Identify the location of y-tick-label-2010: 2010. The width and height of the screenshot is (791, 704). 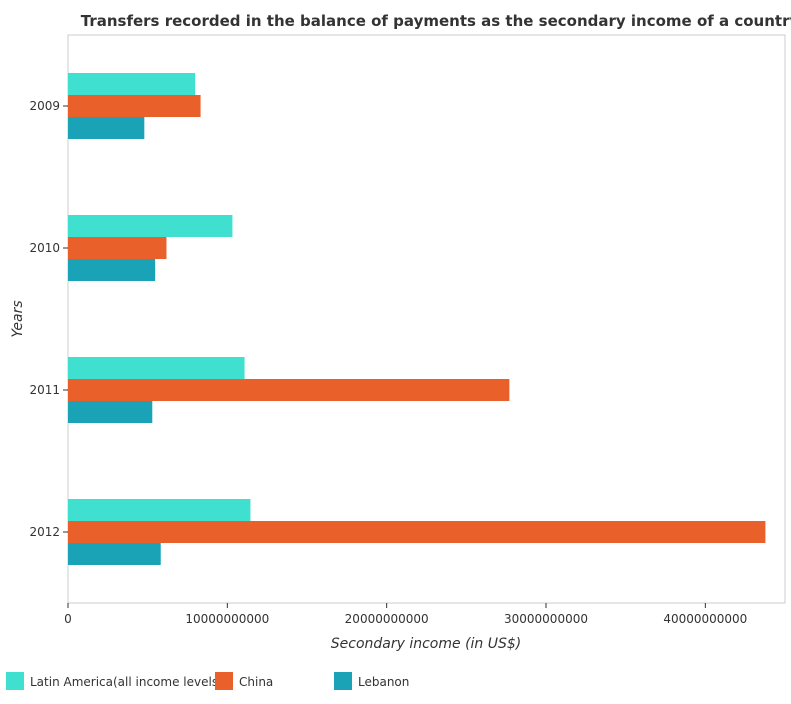
(44, 248).